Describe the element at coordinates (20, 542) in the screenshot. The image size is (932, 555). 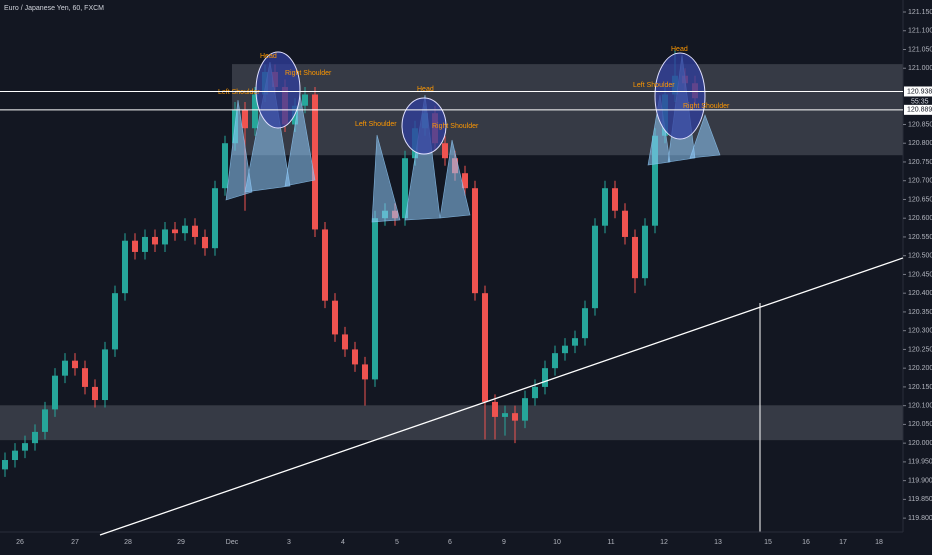
I see `x-tick-label: 26` at that location.